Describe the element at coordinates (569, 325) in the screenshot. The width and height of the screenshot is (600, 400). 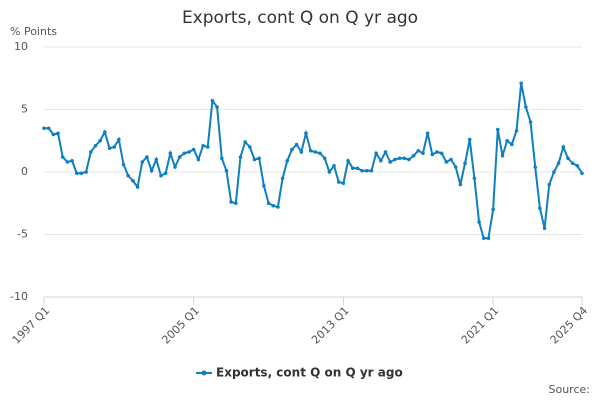
I see `x-tick-label: 2025 Q4` at that location.